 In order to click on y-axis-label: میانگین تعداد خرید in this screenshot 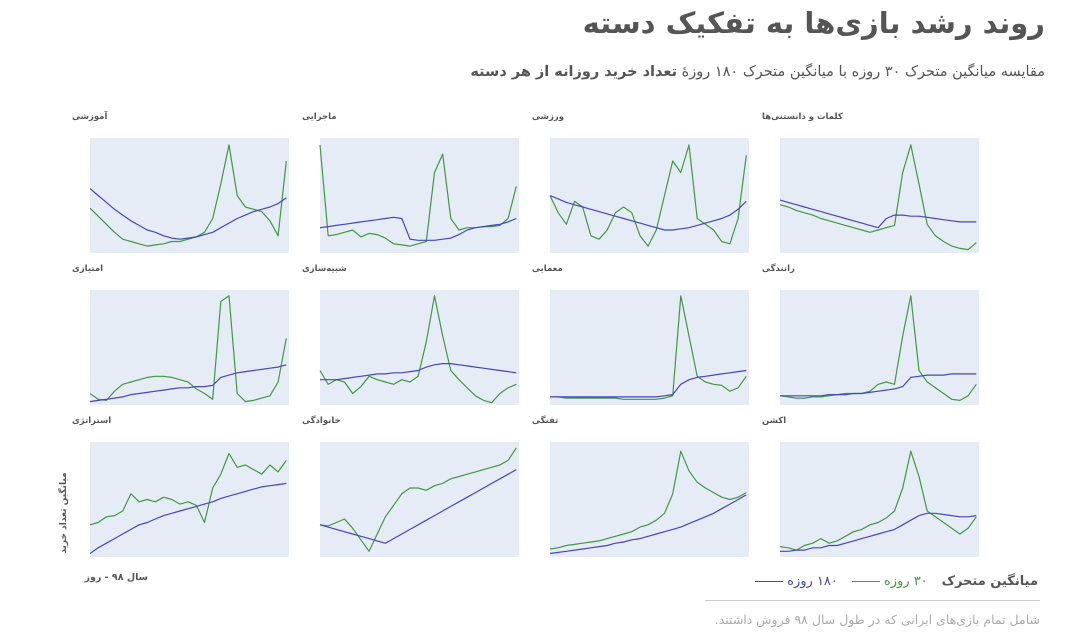, I will do `click(63, 512)`.